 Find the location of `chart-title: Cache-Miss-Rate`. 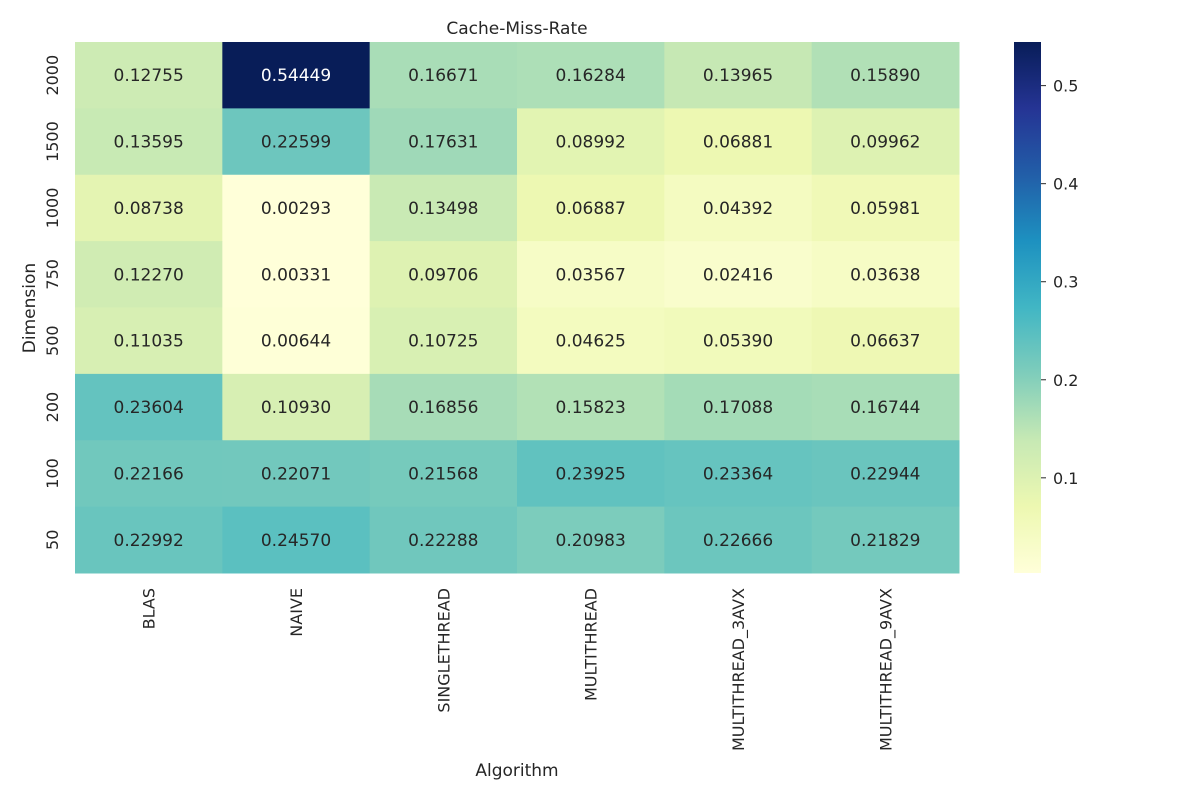

chart-title: Cache-Miss-Rate is located at coordinates (516, 29).